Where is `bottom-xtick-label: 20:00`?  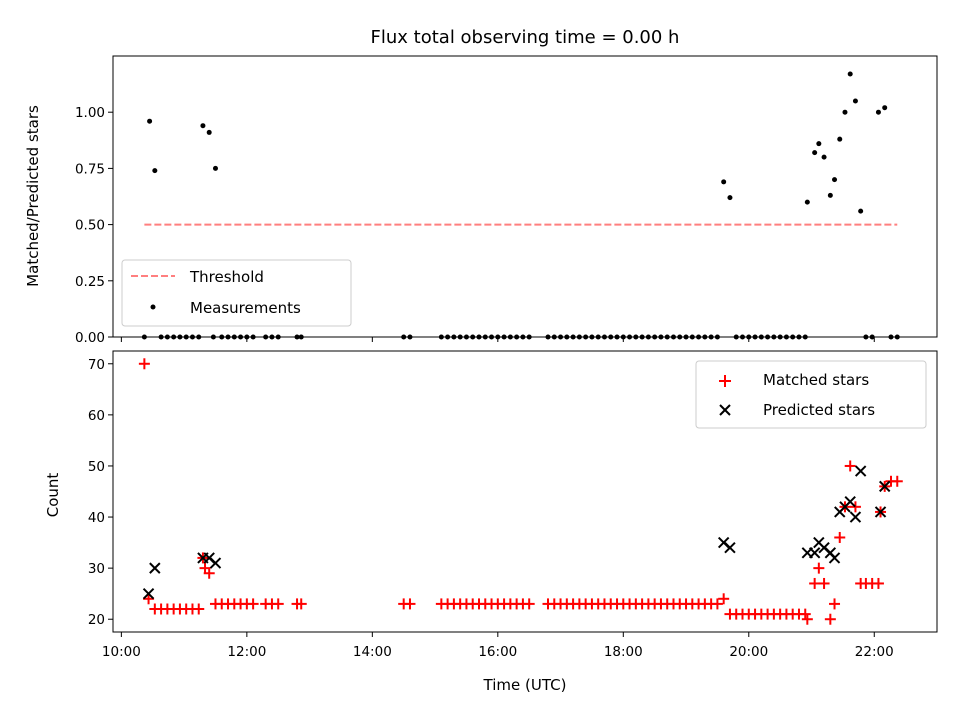 bottom-xtick-label: 20:00 is located at coordinates (748, 652).